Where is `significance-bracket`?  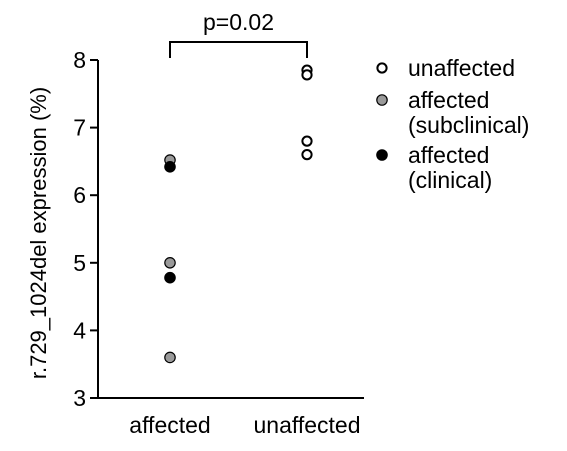
significance-bracket is located at coordinates (238, 49).